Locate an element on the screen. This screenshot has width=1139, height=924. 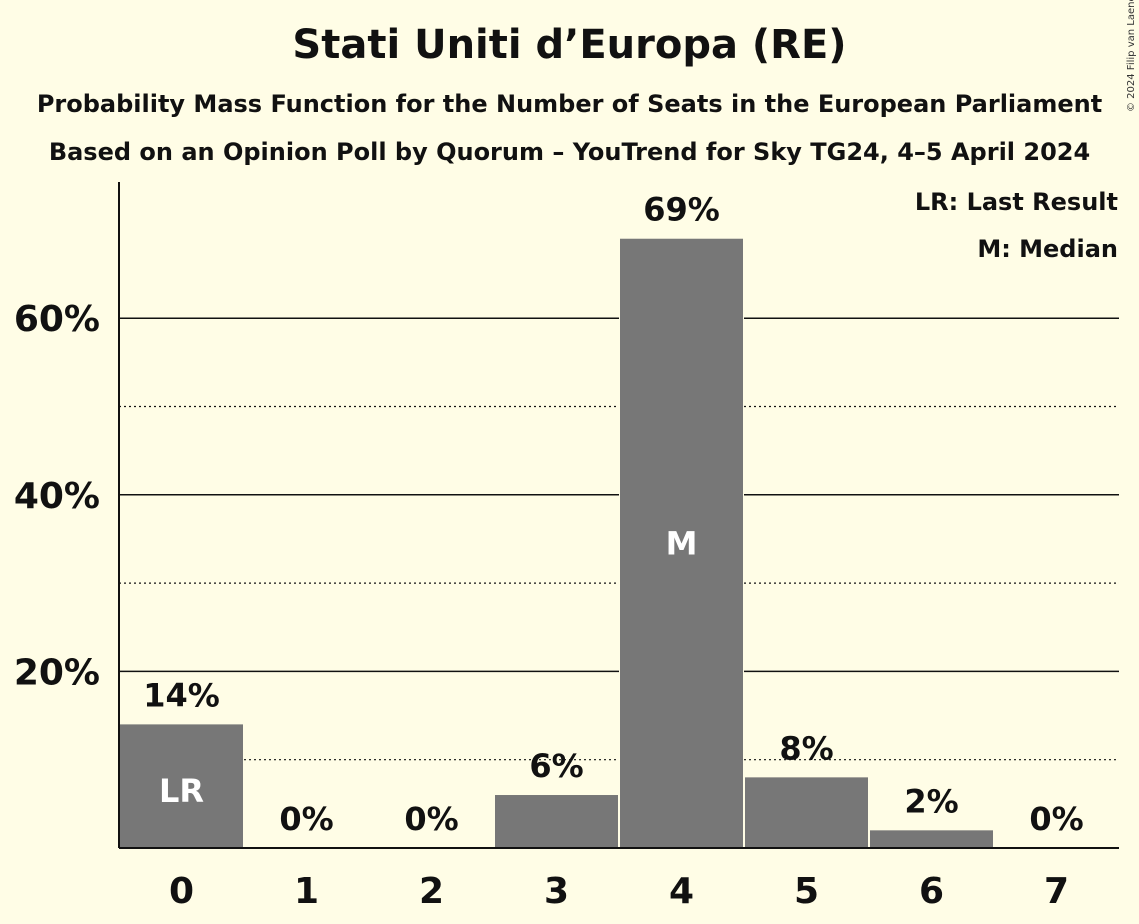
bar-marker: M is located at coordinates (682, 543).